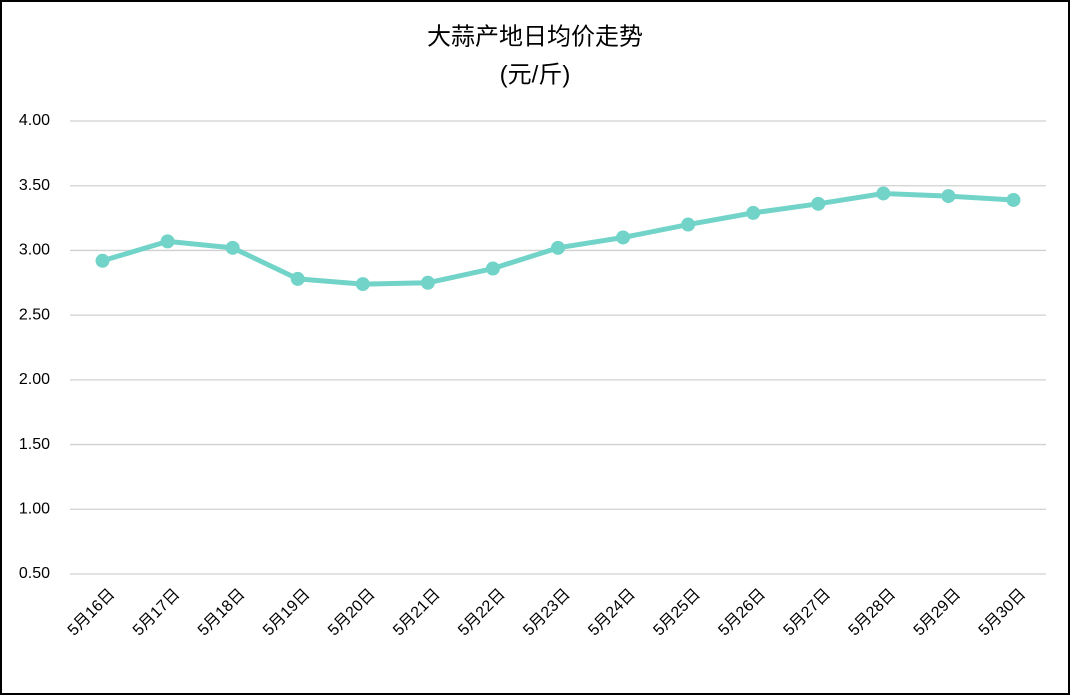 The height and width of the screenshot is (695, 1070). Describe the element at coordinates (535, 36) in the screenshot. I see `chart-title: 大蒜产地日均价走势` at that location.